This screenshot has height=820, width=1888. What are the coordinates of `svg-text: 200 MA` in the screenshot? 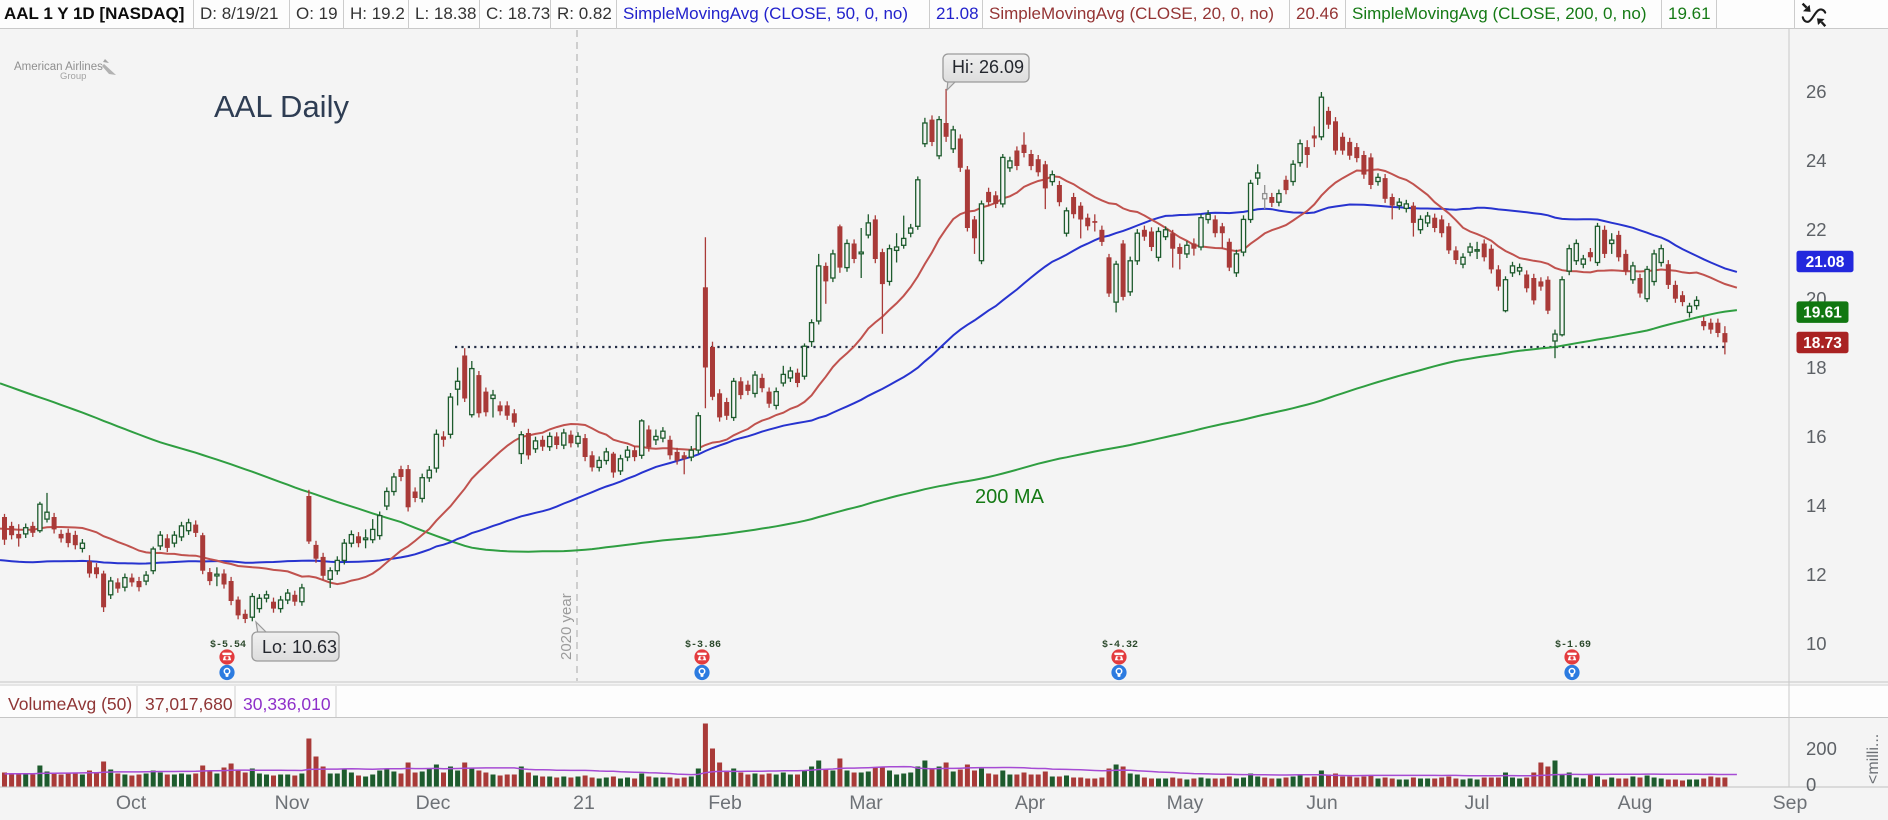 It's located at (1010, 497).